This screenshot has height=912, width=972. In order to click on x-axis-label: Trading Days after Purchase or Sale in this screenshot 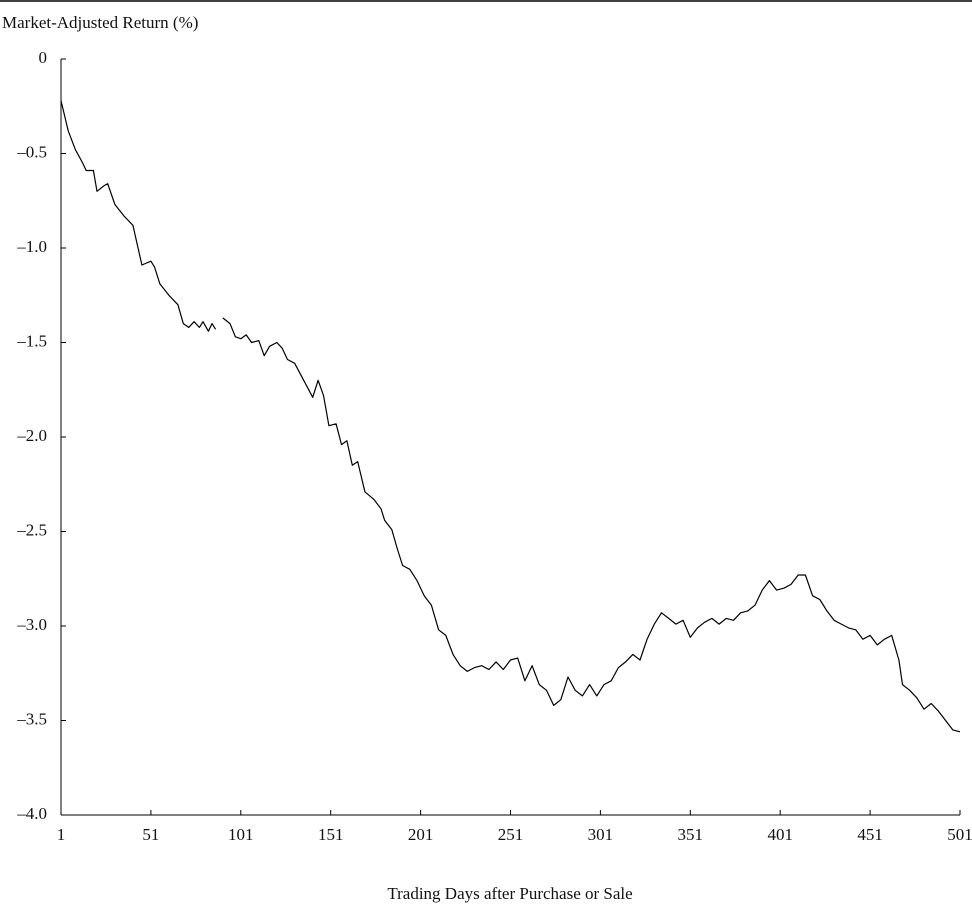, I will do `click(509, 893)`.